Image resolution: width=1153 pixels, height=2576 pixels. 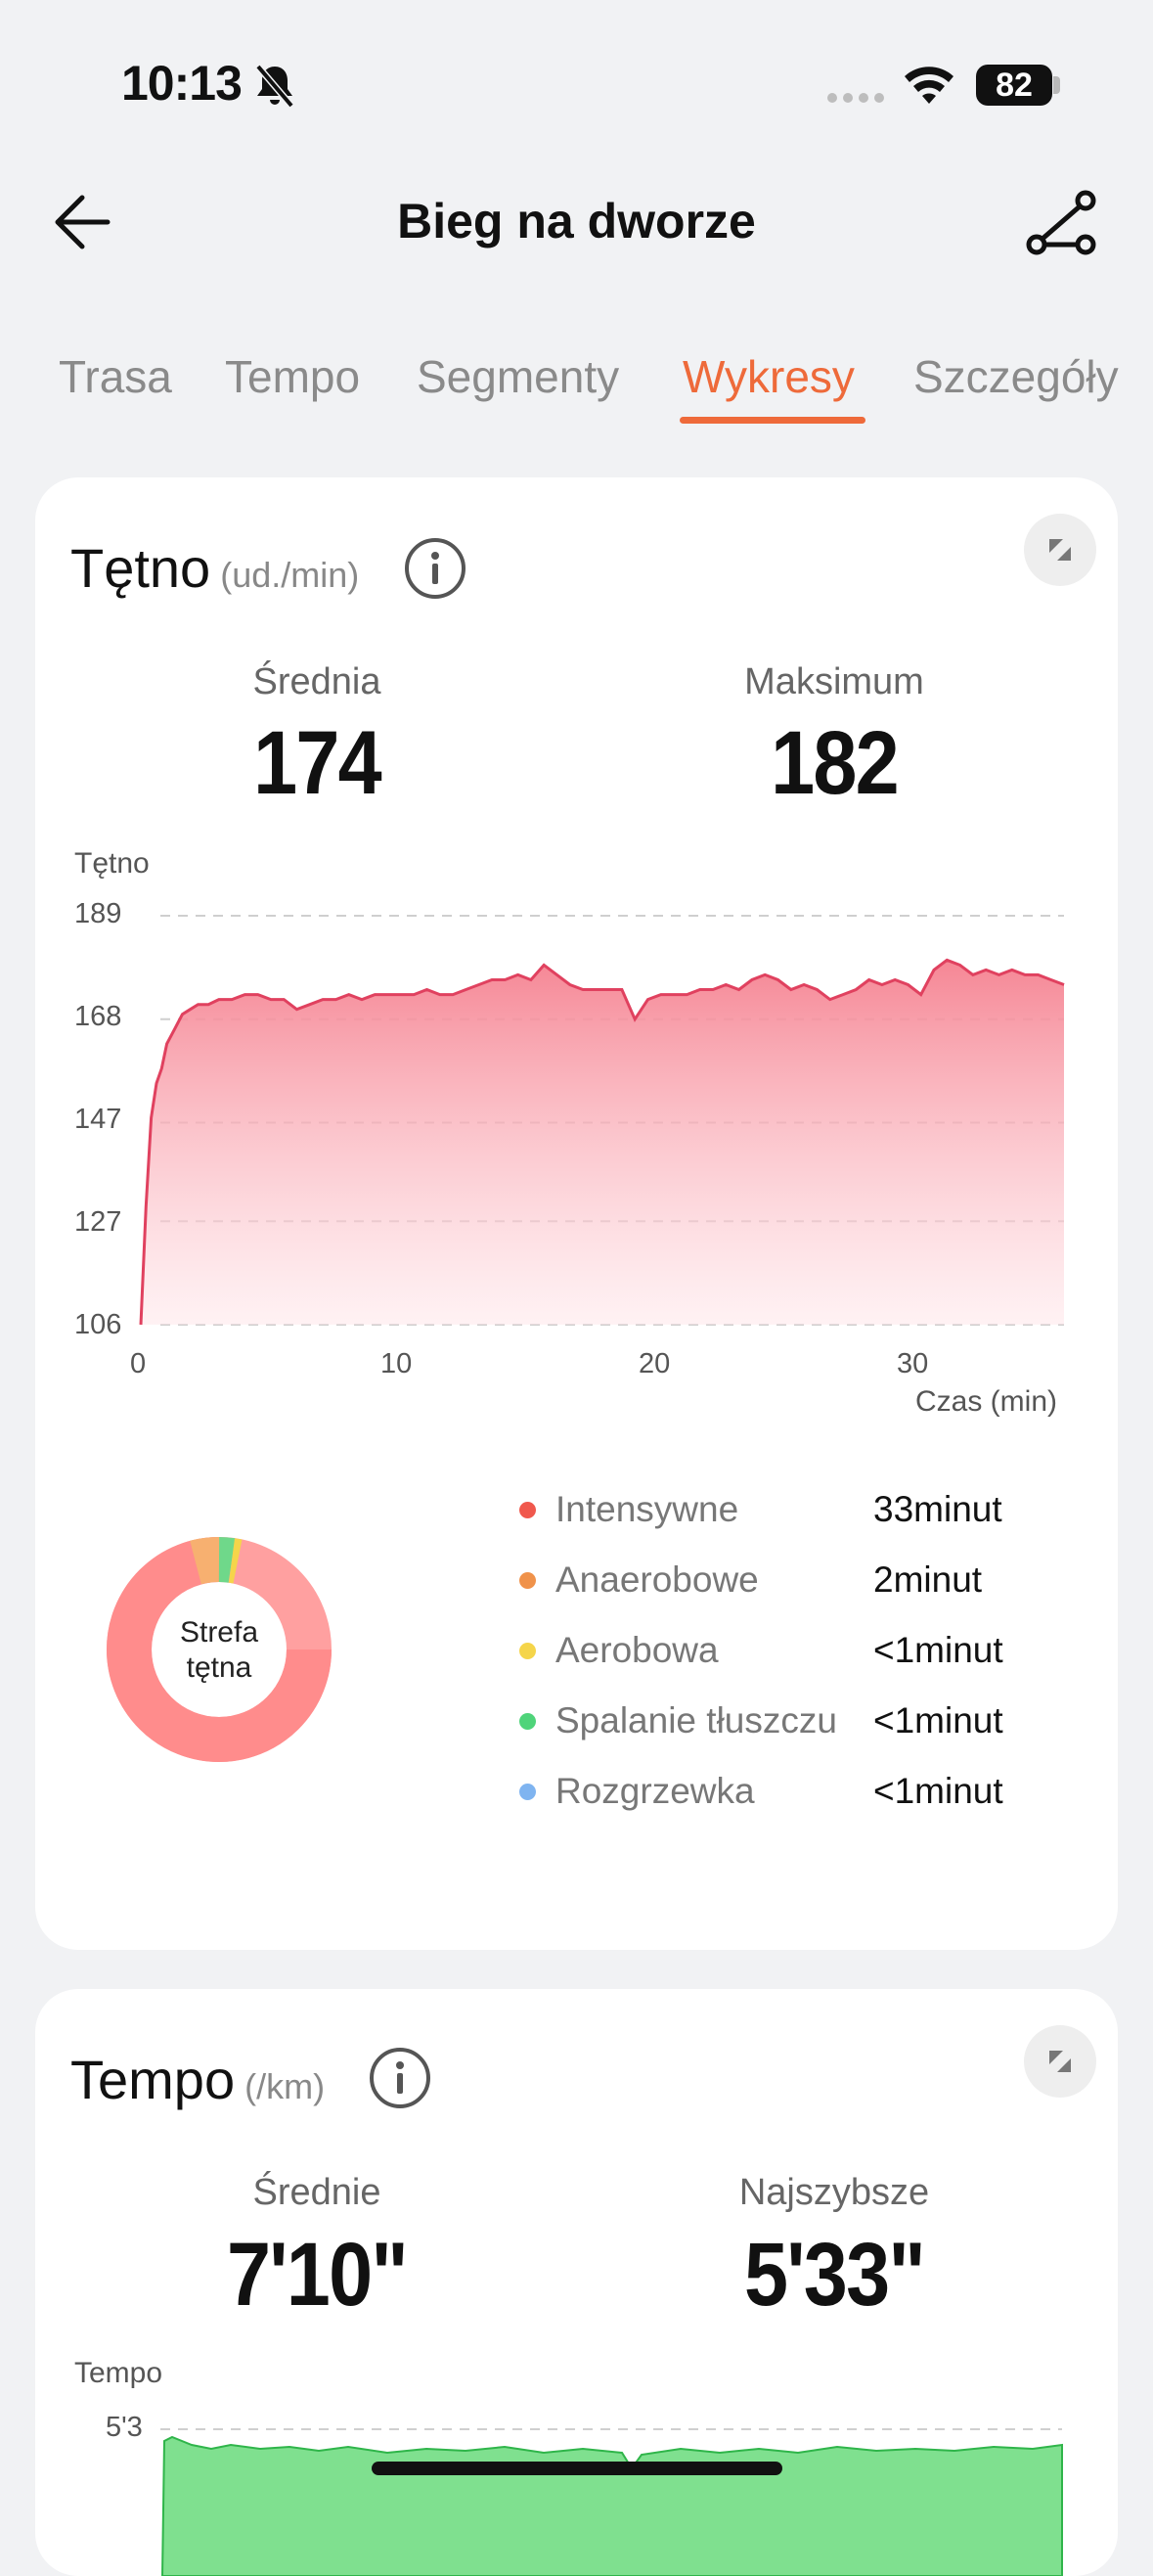 What do you see at coordinates (577, 2468) in the screenshot?
I see `home-indicator` at bounding box center [577, 2468].